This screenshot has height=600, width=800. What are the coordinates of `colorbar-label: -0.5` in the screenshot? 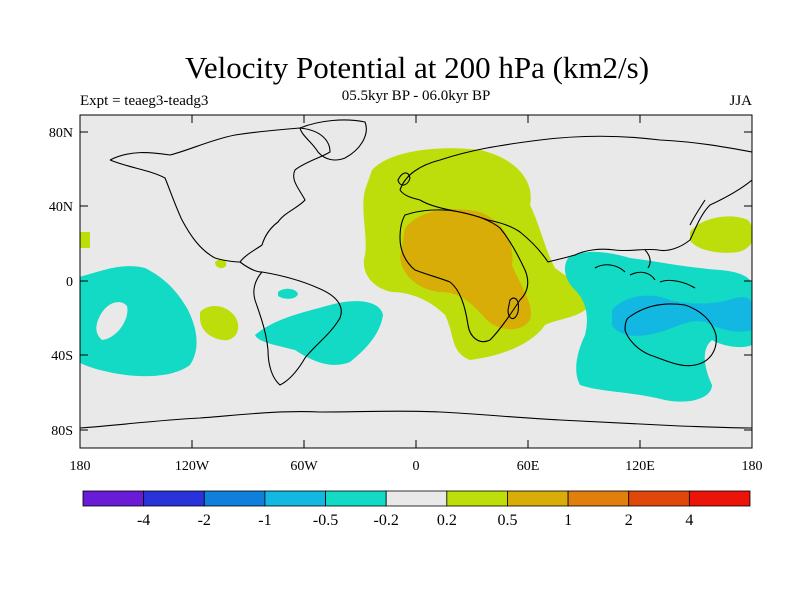 It's located at (325, 520).